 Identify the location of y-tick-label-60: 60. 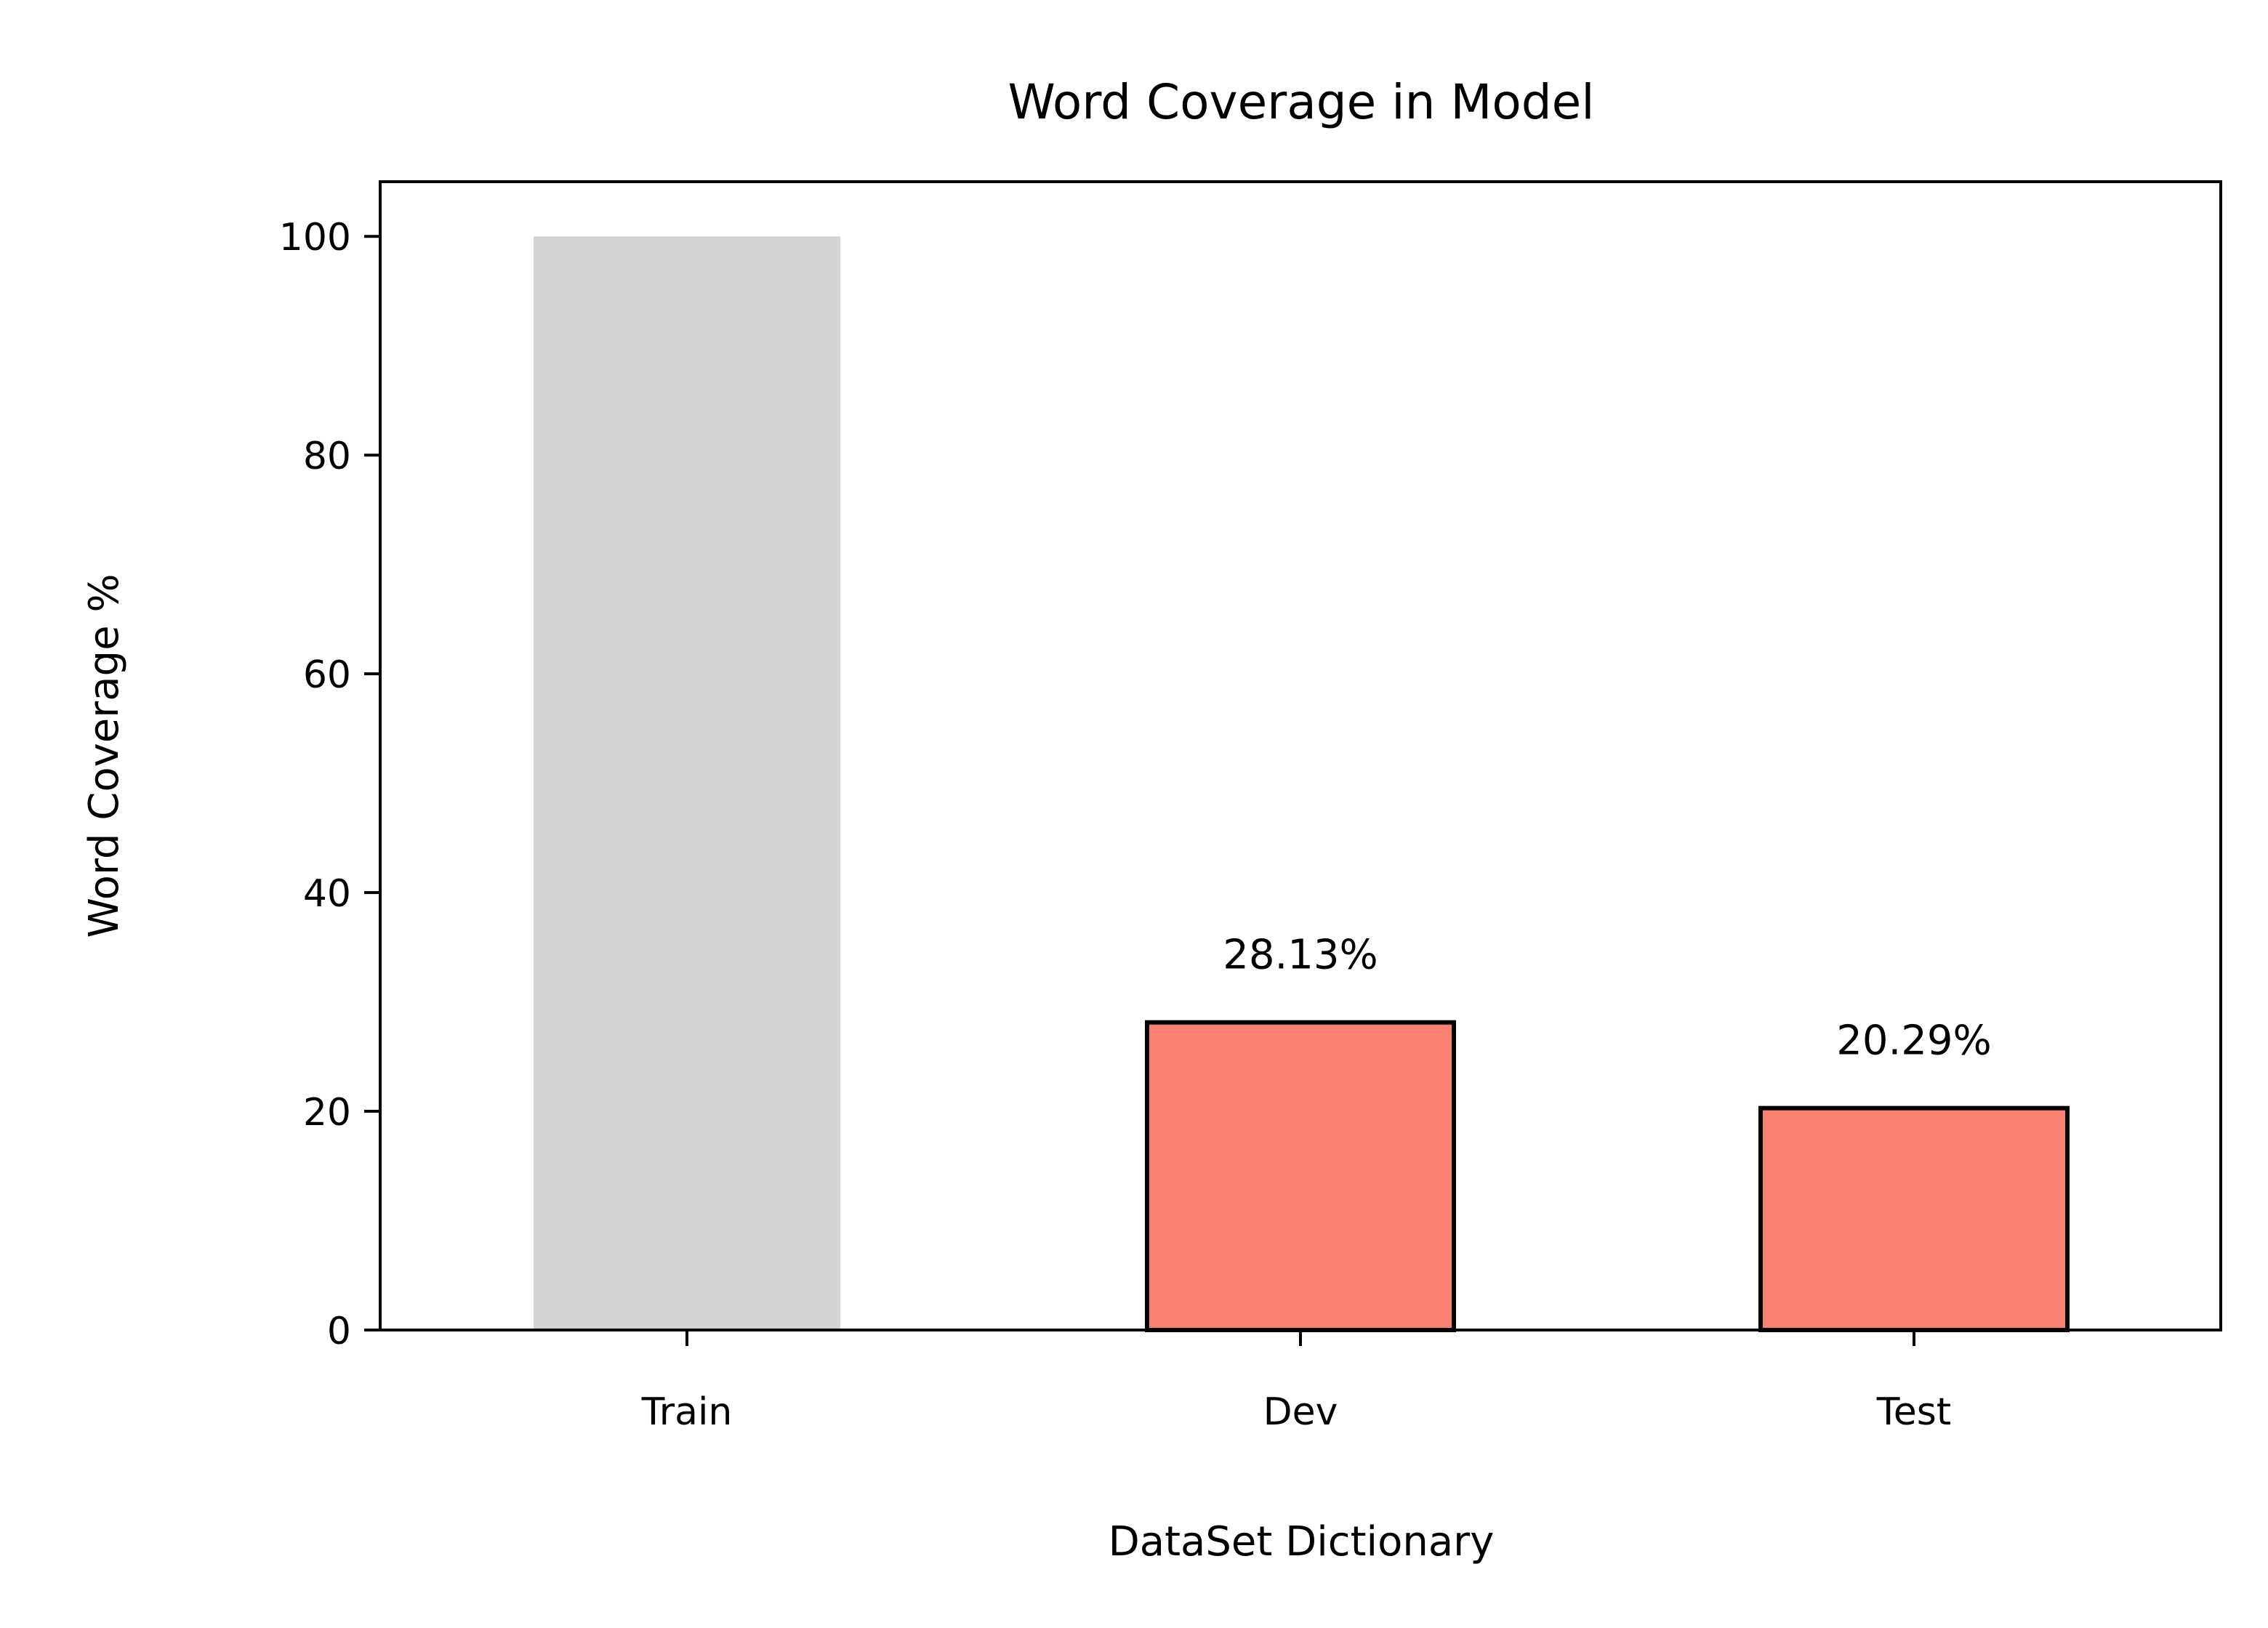
(327, 675).